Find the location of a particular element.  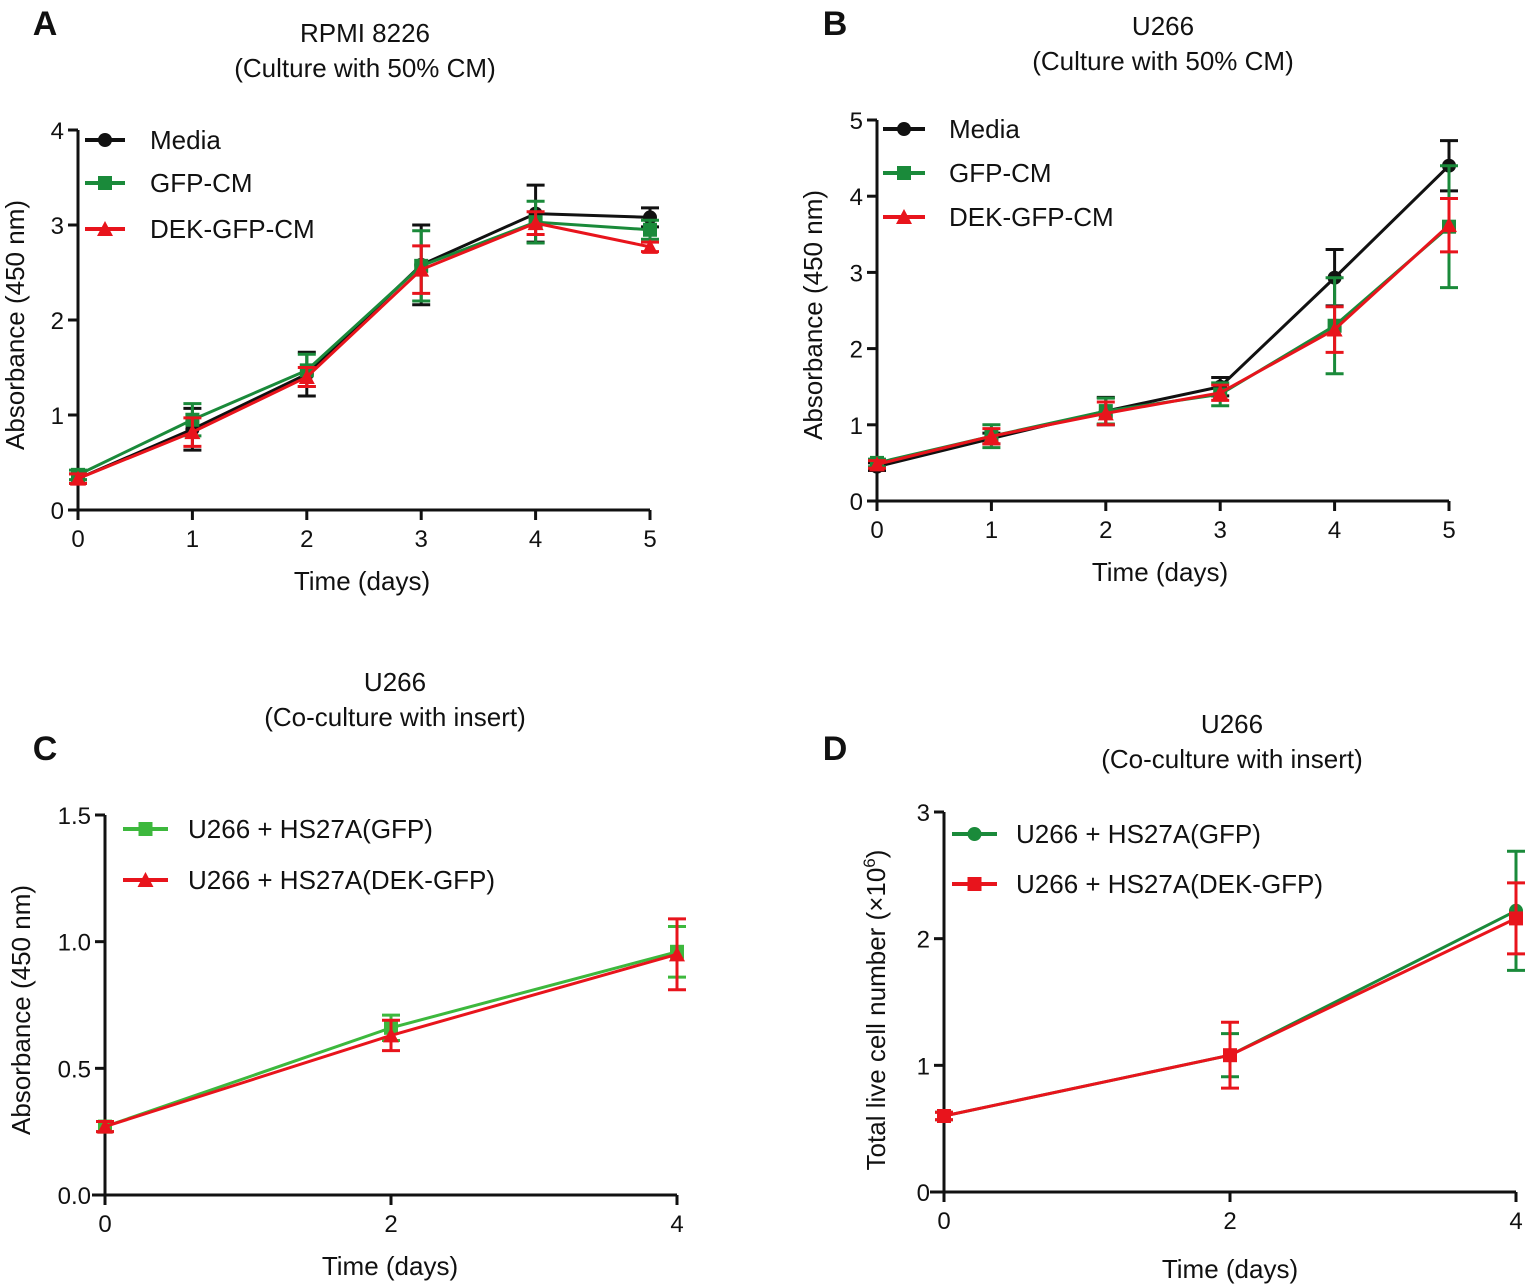

y-tick-label: 0.5 is located at coordinates (74, 1069).